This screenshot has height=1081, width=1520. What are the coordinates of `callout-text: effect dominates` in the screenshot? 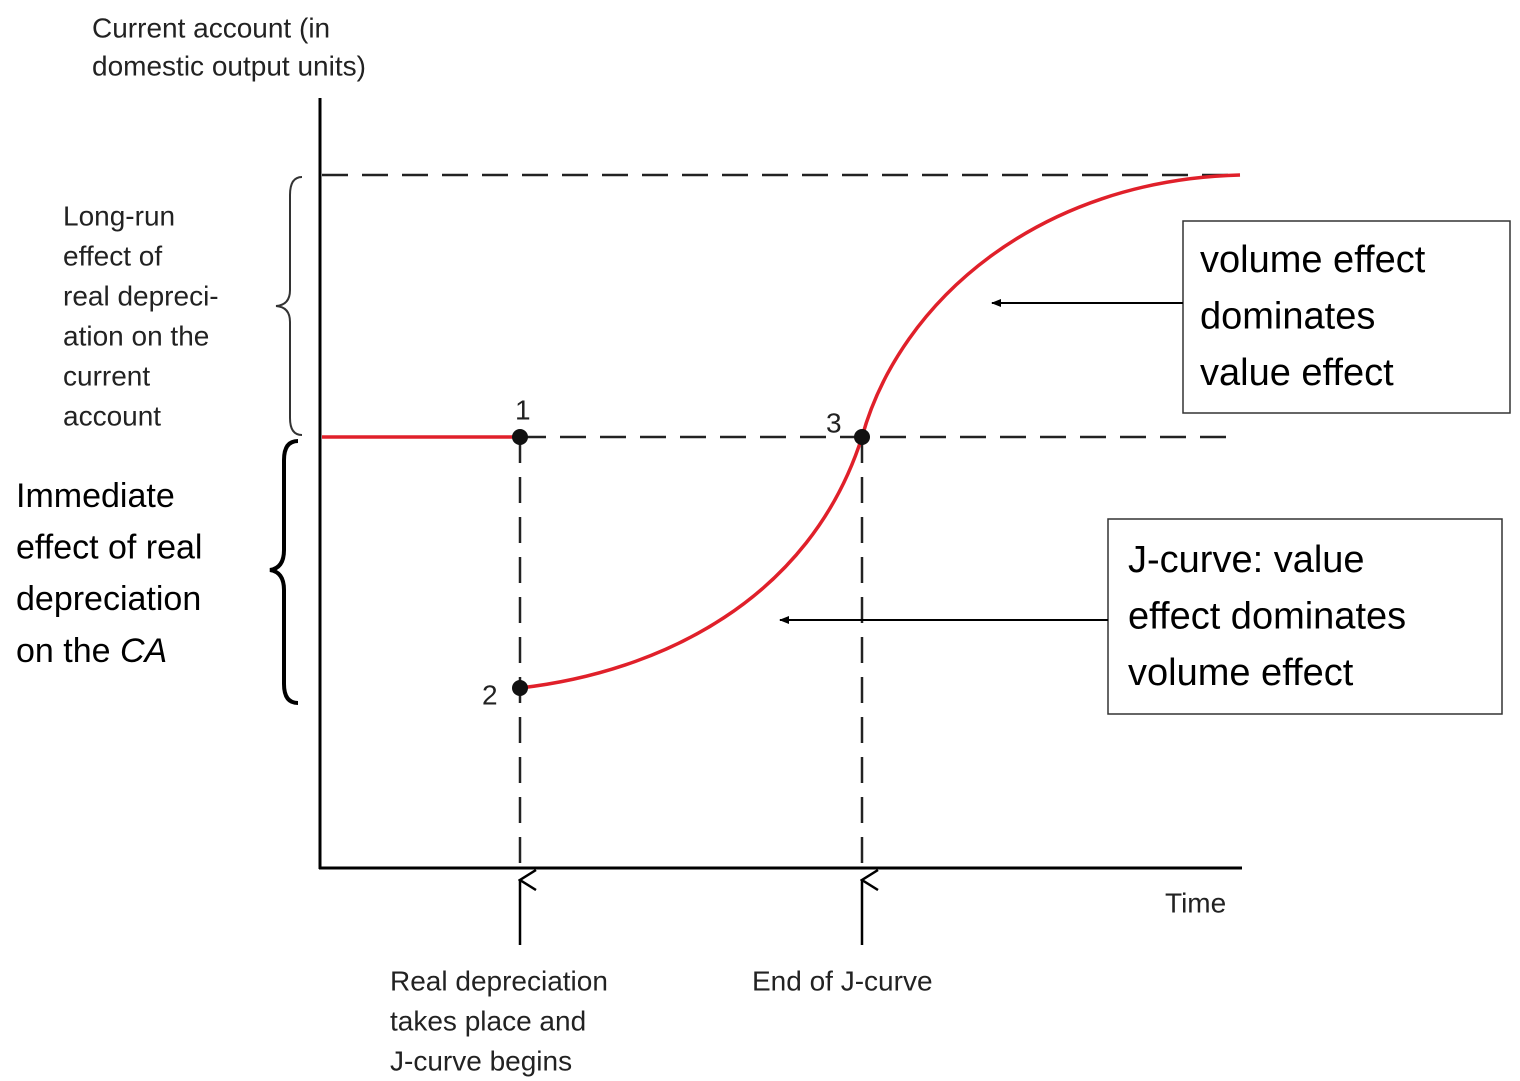 It's located at (1267, 617).